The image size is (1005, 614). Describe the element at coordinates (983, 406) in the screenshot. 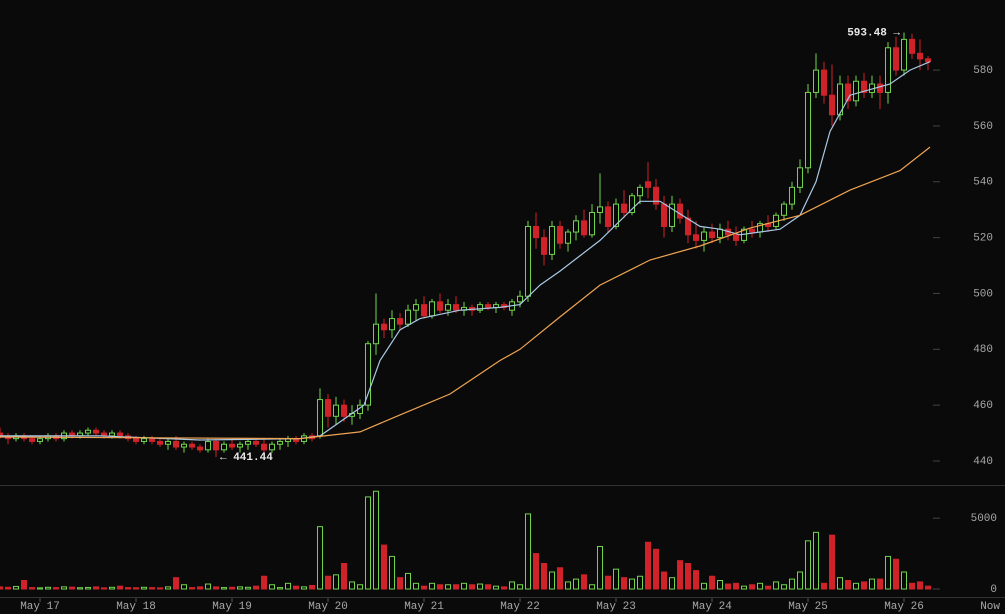

I see `y-tick-label: 460` at that location.